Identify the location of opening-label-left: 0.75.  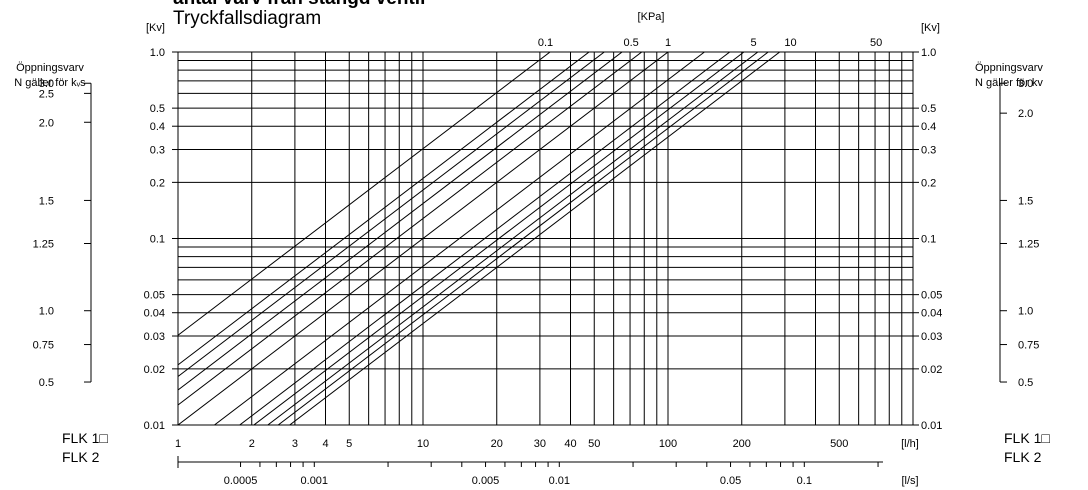
(43, 346).